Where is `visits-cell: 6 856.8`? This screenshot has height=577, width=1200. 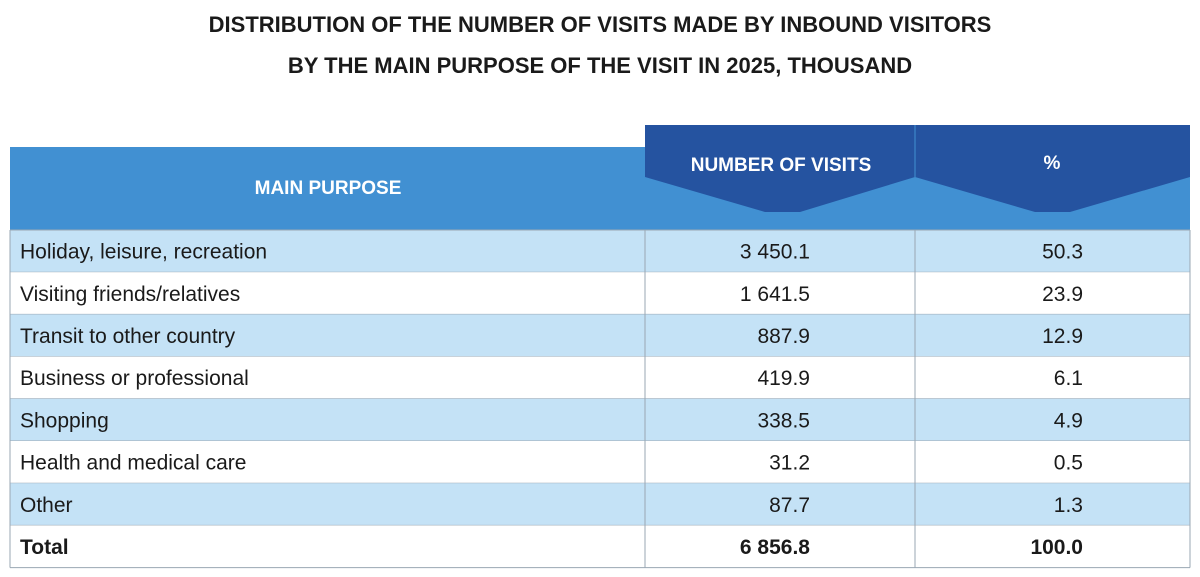
visits-cell: 6 856.8 is located at coordinates (775, 547).